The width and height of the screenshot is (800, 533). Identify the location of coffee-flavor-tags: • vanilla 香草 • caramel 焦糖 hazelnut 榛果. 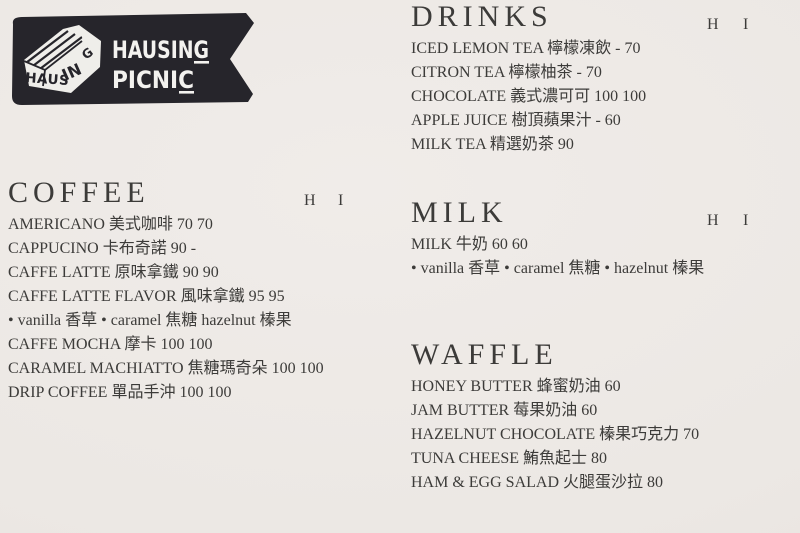
(193, 318).